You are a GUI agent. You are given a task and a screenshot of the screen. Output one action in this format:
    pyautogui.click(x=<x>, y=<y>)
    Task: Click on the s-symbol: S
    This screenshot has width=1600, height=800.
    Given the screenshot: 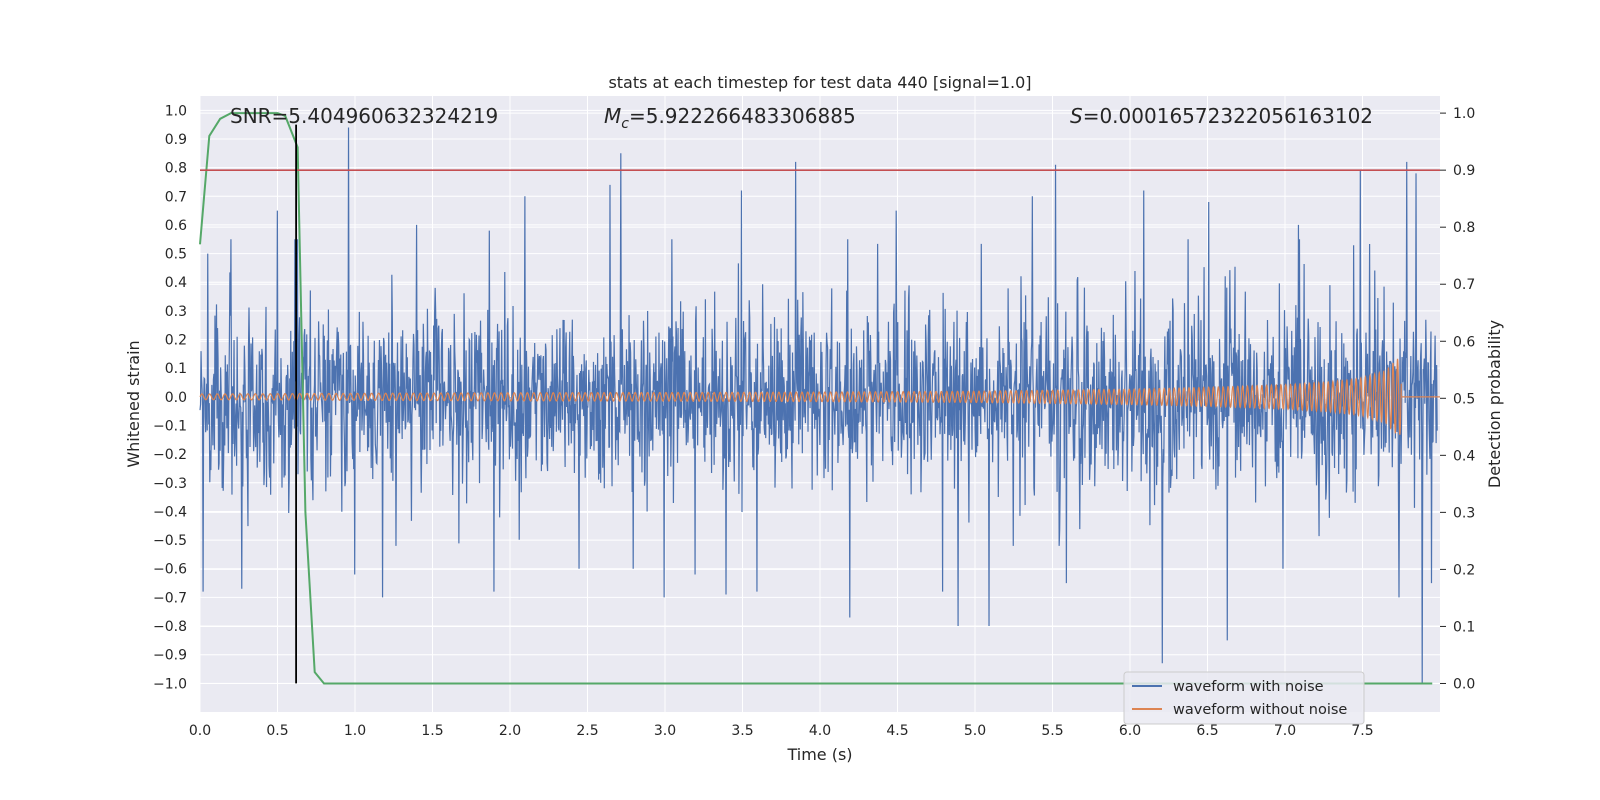 What is the action you would take?
    pyautogui.click(x=1076, y=116)
    